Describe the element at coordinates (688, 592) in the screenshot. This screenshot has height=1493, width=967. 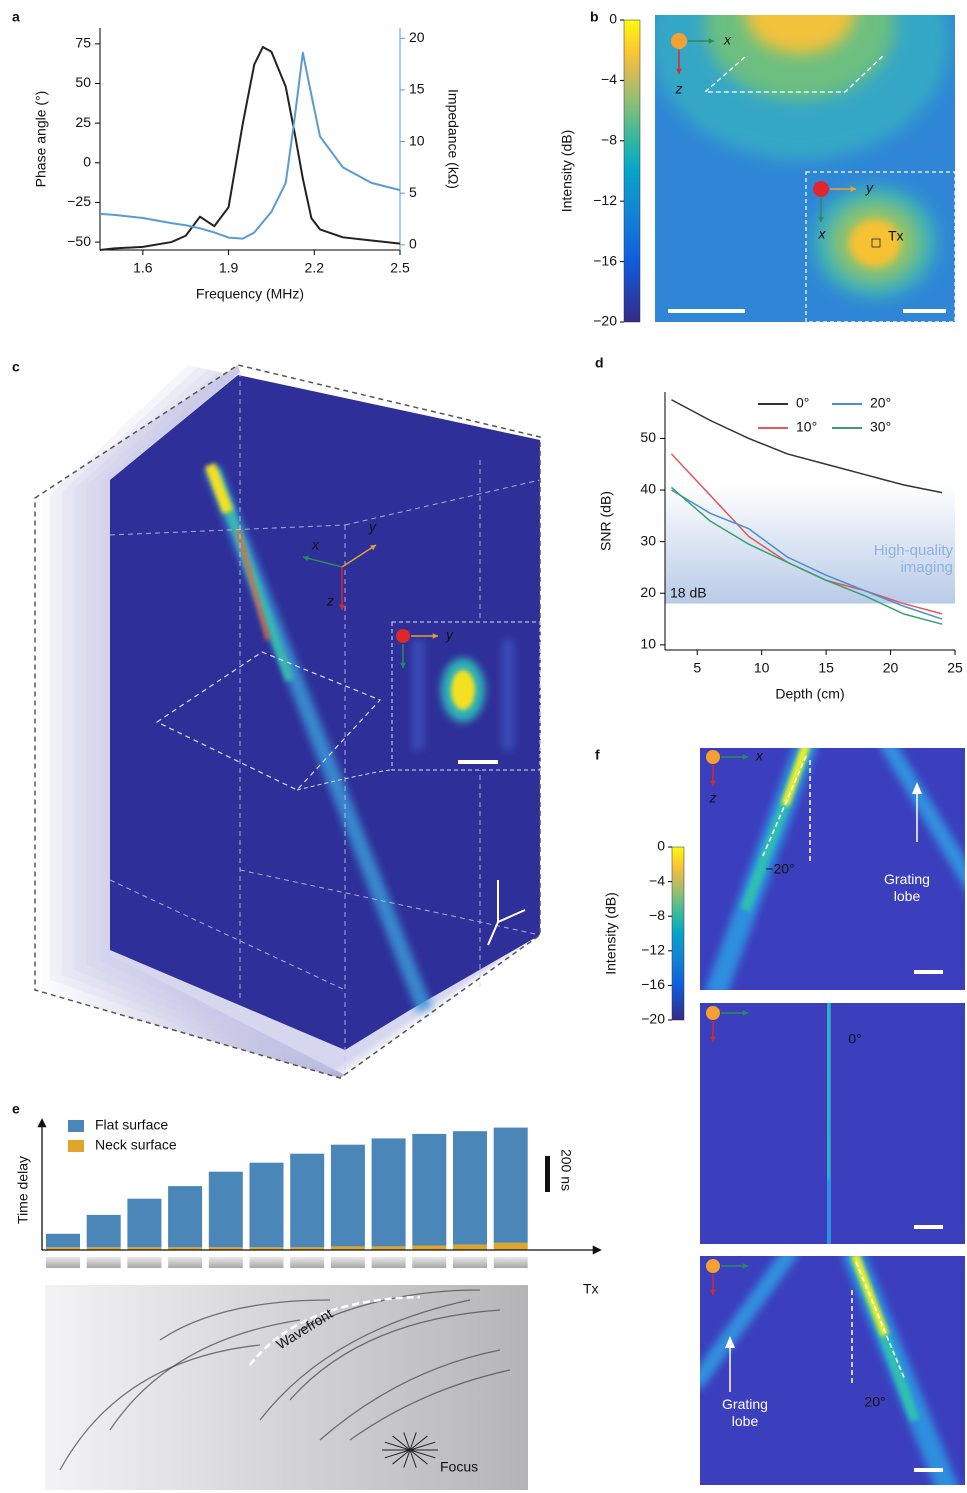
I see `threshold-label: 18 dB` at that location.